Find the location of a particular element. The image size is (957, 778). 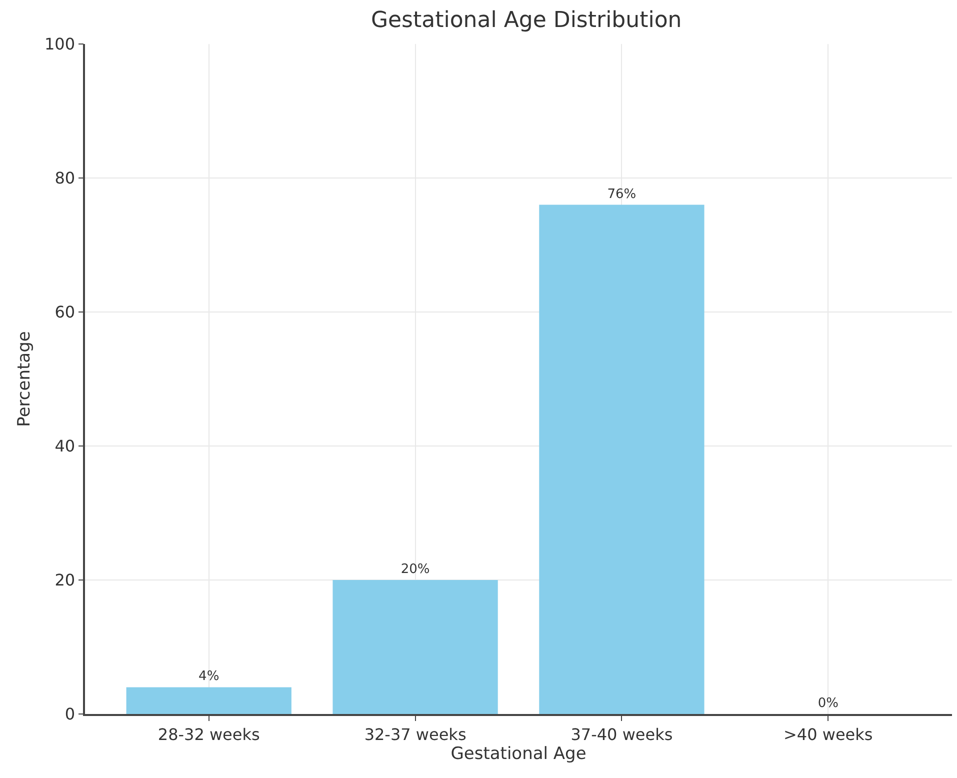

y-tick-label: 40 is located at coordinates (65, 446).